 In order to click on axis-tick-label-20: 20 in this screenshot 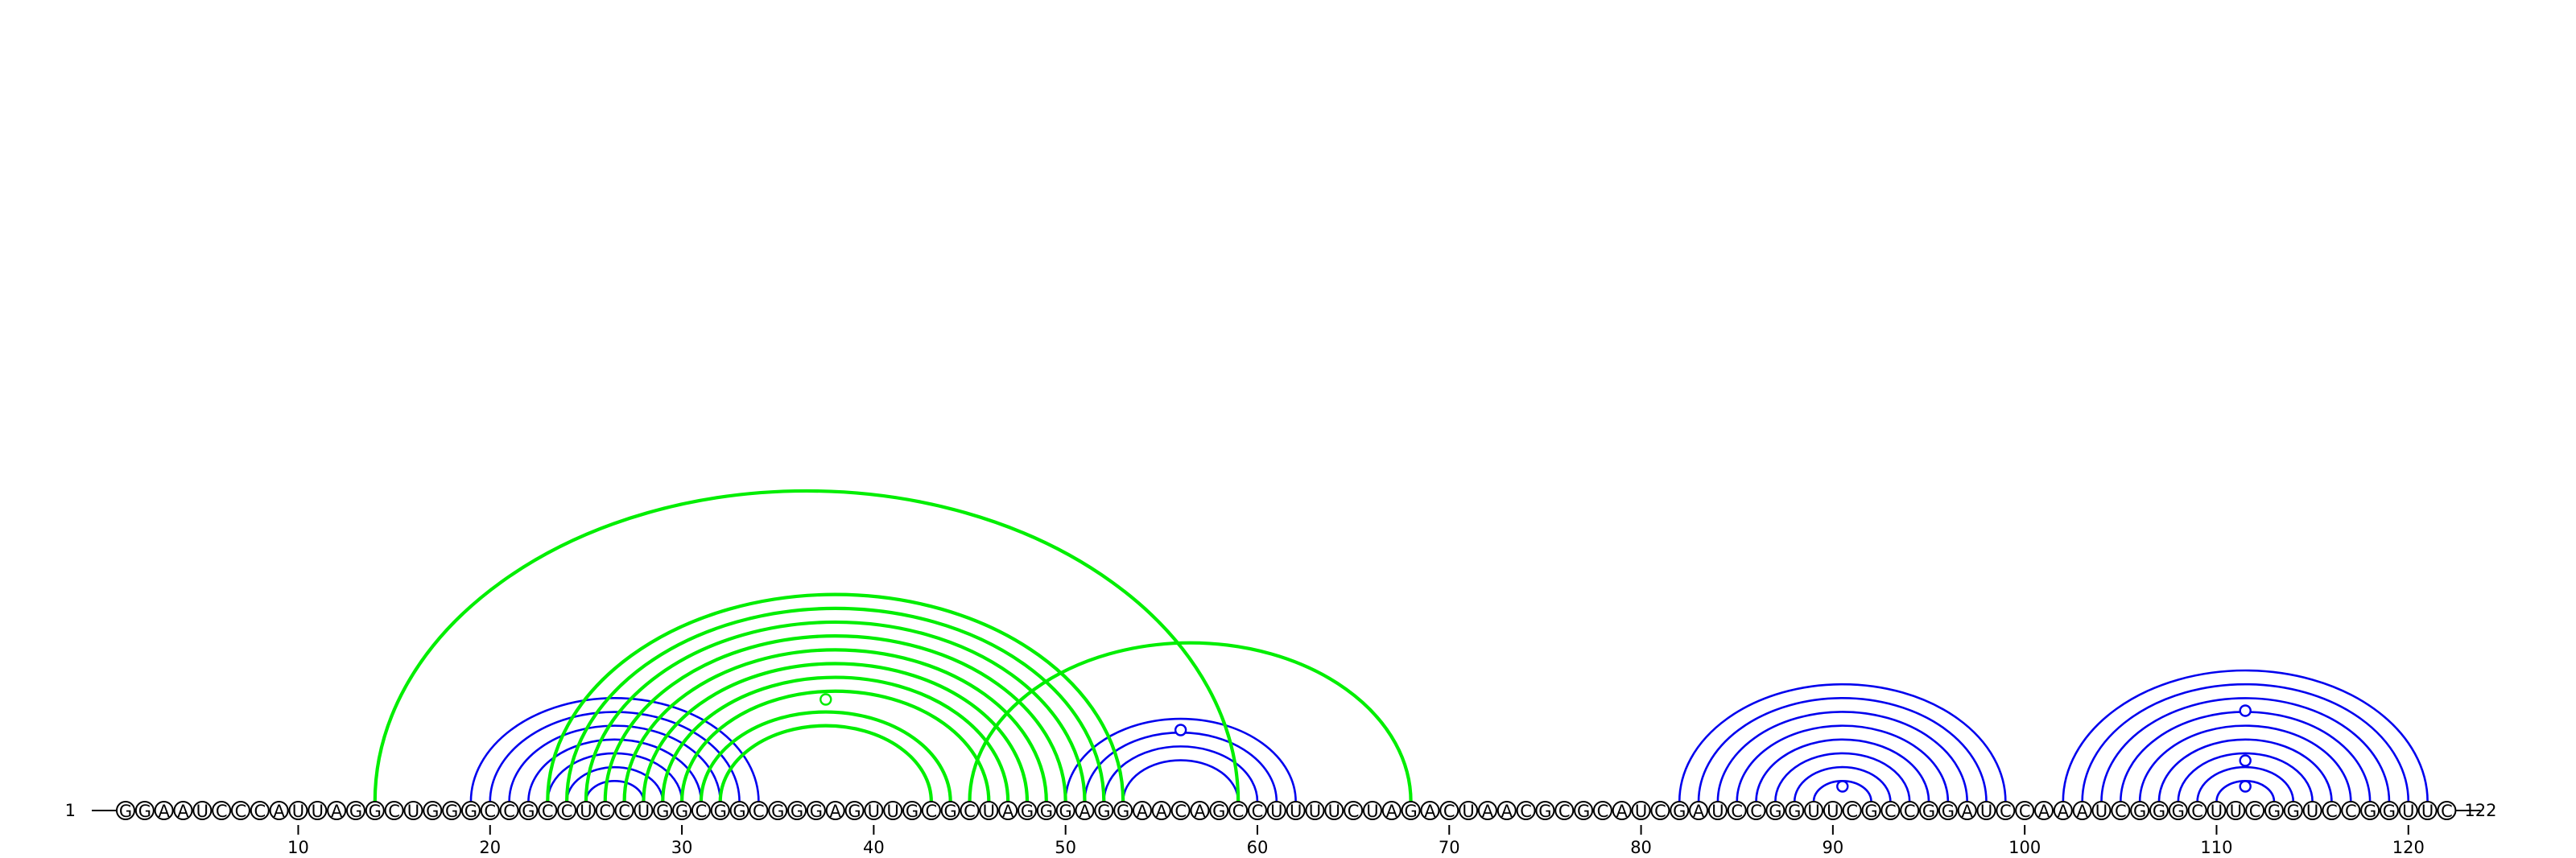, I will do `click(490, 848)`.